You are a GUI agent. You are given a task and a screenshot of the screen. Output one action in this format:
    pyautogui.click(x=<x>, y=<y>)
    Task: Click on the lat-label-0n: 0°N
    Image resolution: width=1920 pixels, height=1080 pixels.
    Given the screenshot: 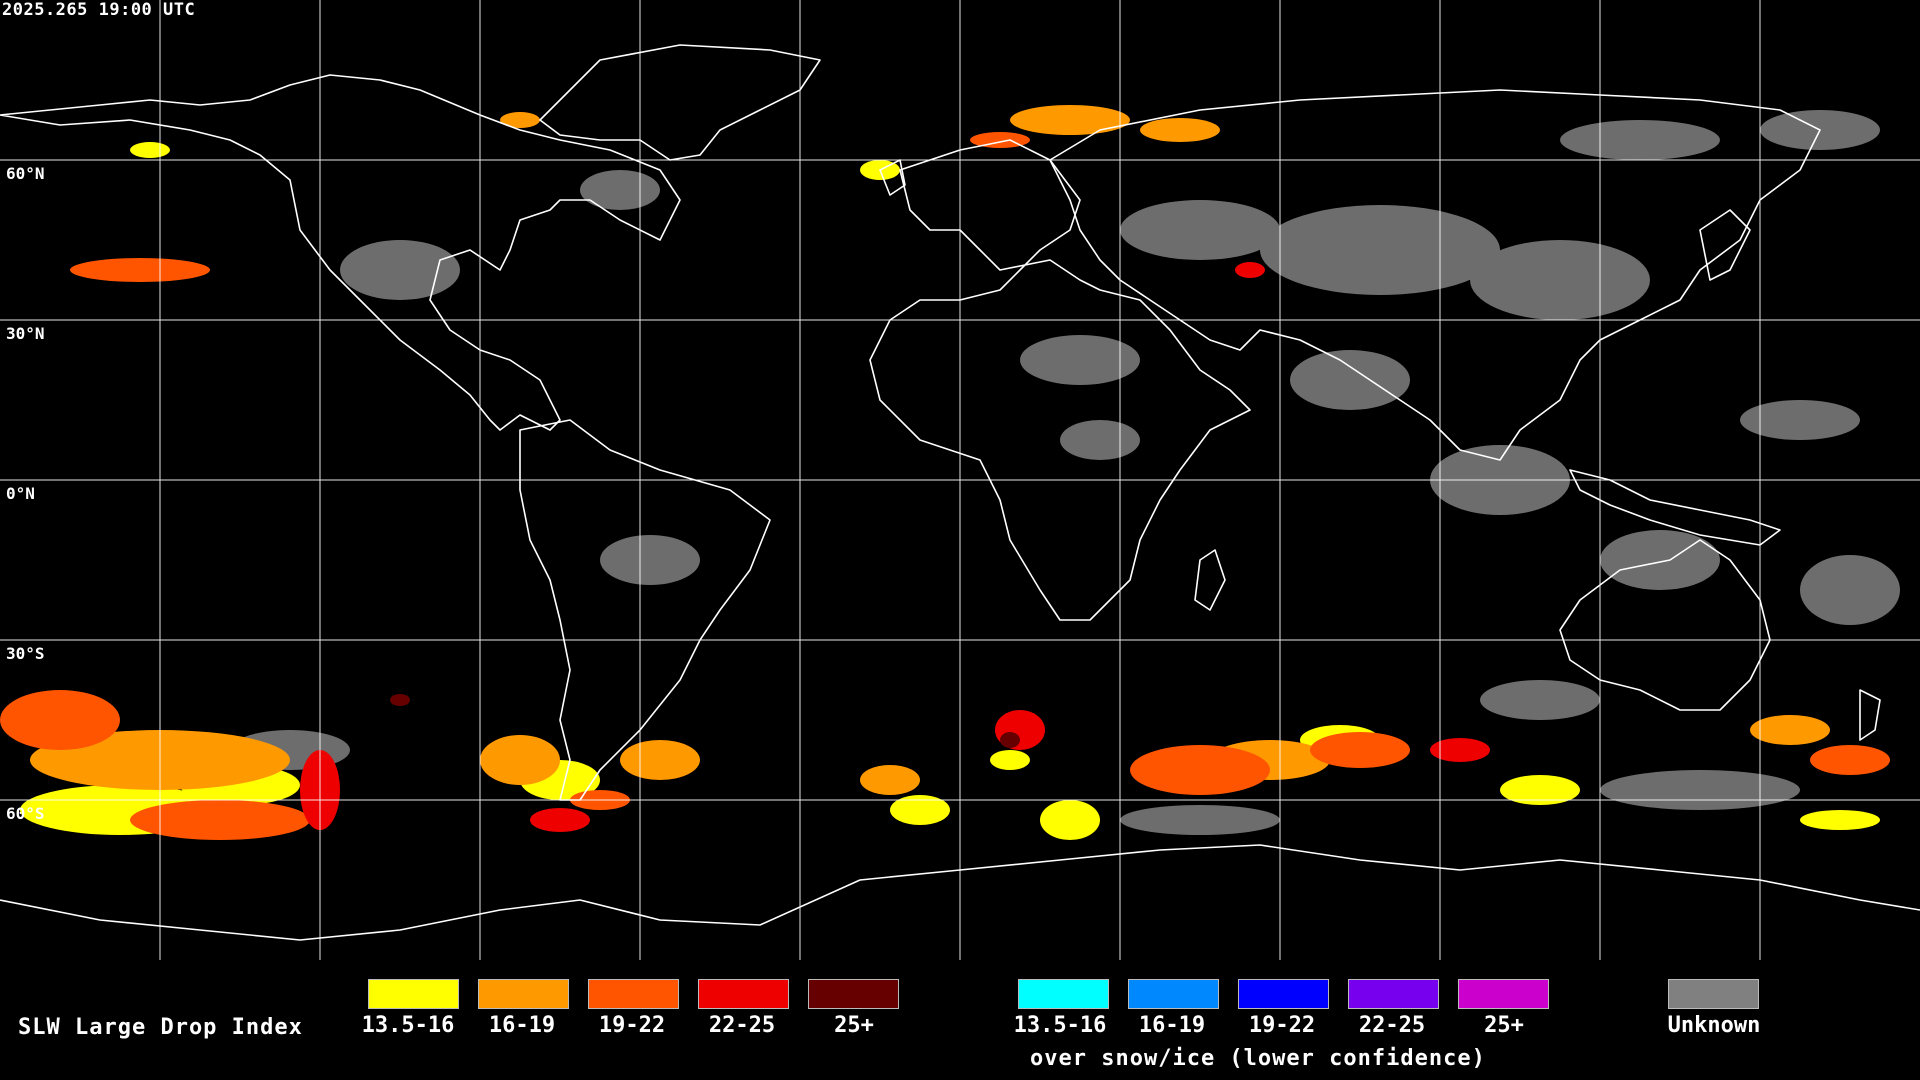 What is the action you would take?
    pyautogui.click(x=20, y=493)
    